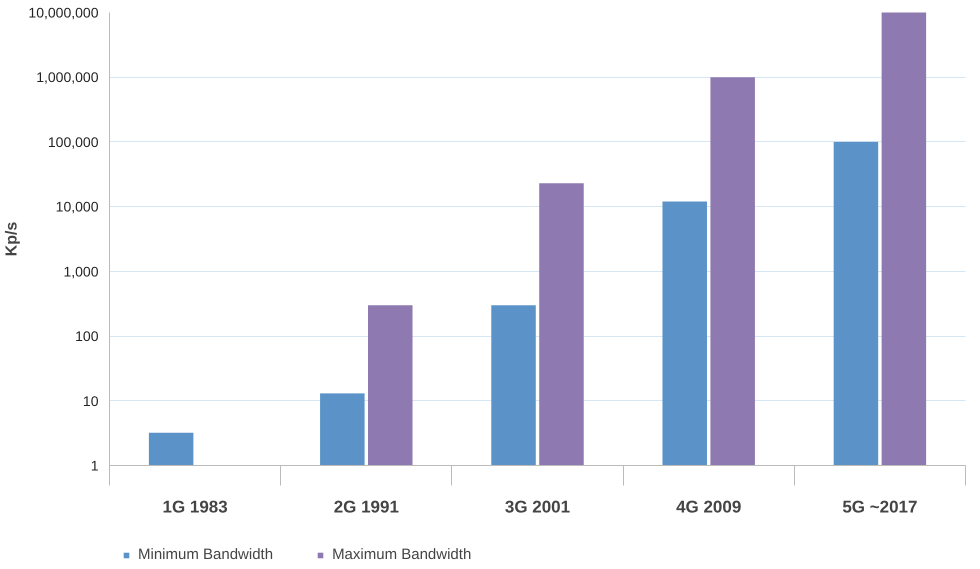  What do you see at coordinates (11, 239) in the screenshot?
I see `y-axis-title: Kp/s` at bounding box center [11, 239].